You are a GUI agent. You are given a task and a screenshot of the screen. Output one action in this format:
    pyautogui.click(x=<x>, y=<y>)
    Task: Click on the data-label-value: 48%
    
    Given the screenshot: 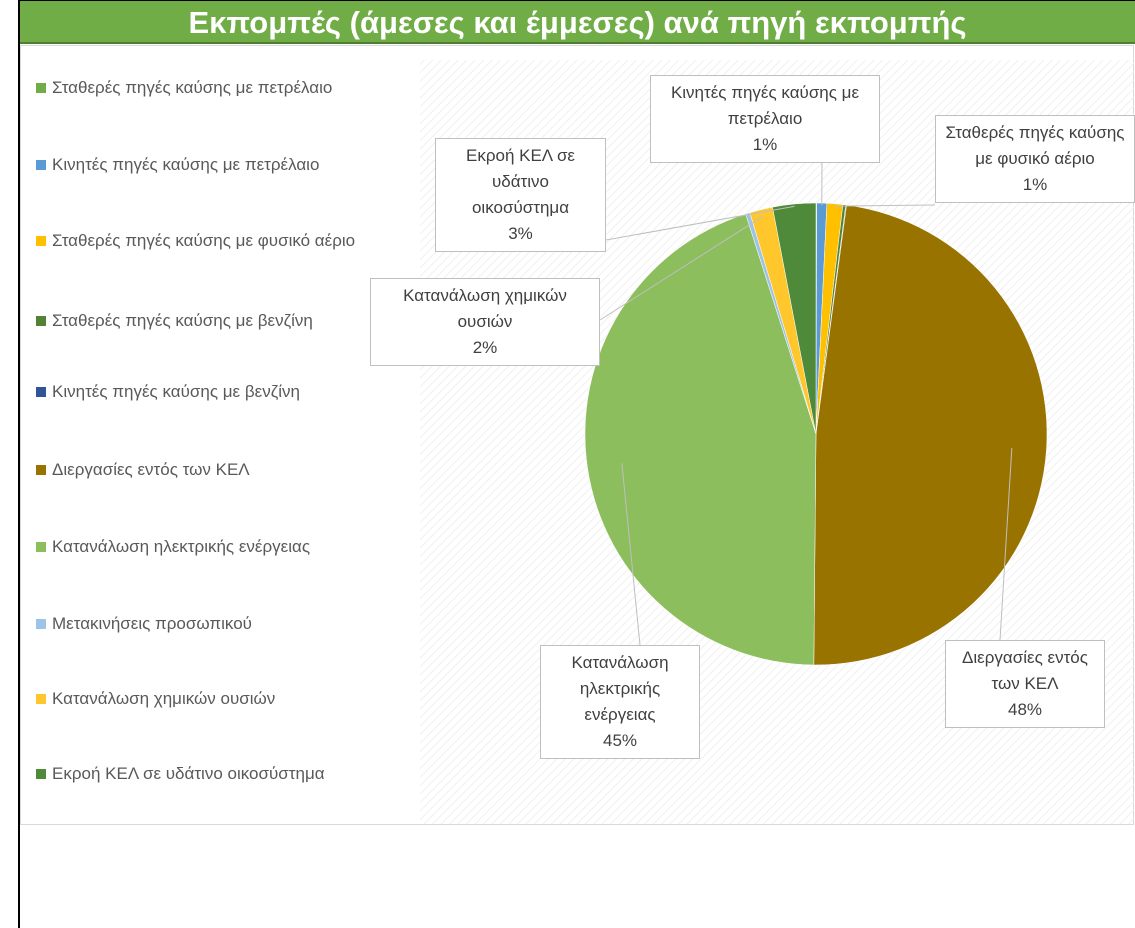 What is the action you would take?
    pyautogui.click(x=1025, y=709)
    